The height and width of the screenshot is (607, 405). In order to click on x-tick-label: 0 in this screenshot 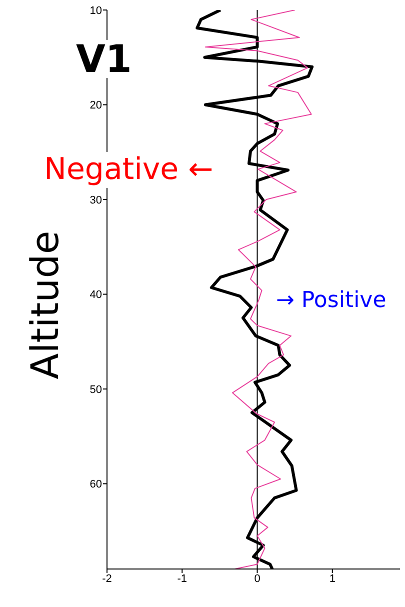, I will do `click(257, 578)`.